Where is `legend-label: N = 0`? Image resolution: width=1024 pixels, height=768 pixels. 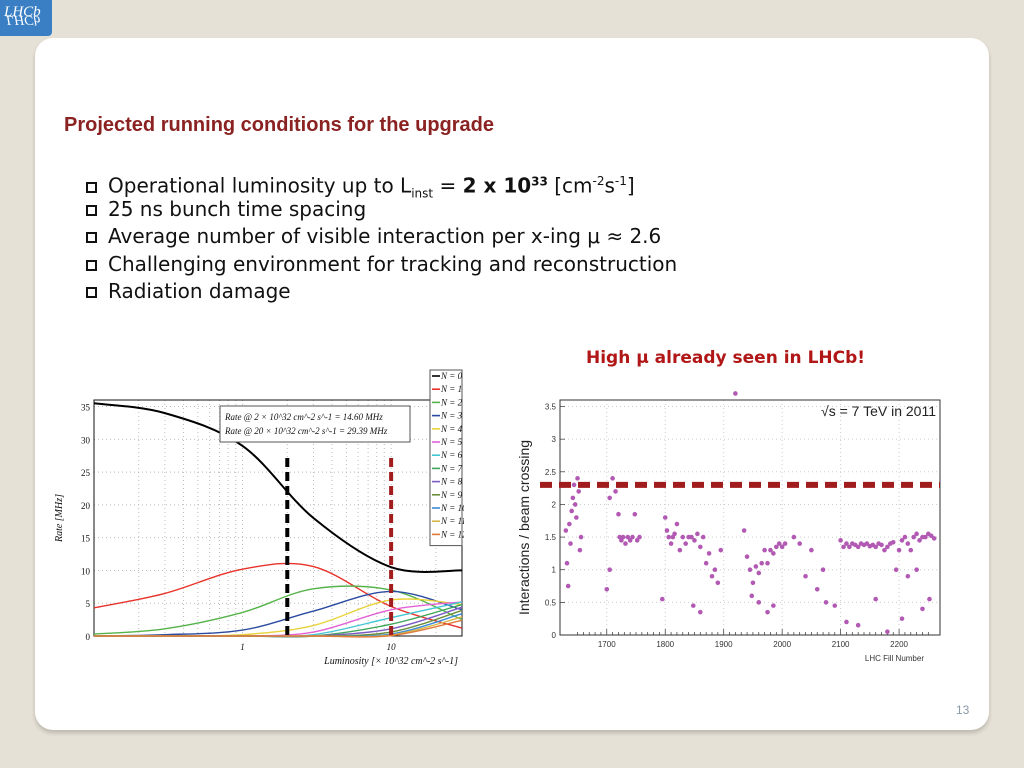 legend-label: N = 0 is located at coordinates (451, 376).